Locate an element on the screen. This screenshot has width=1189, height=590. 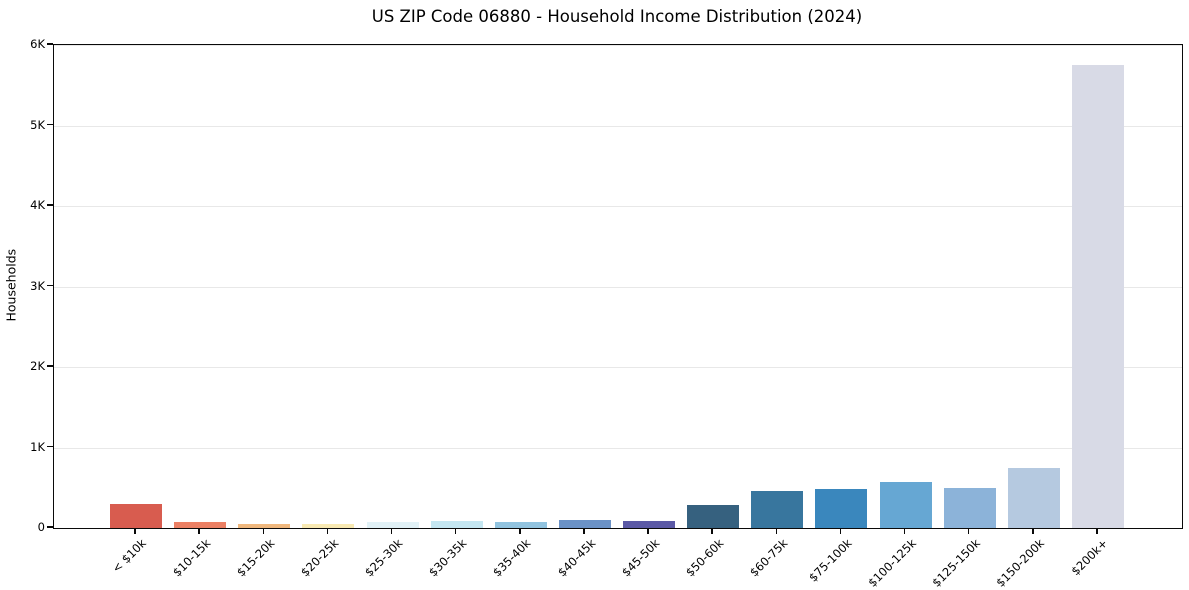
y-tick-label-6K: 6K is located at coordinates (37, 44).